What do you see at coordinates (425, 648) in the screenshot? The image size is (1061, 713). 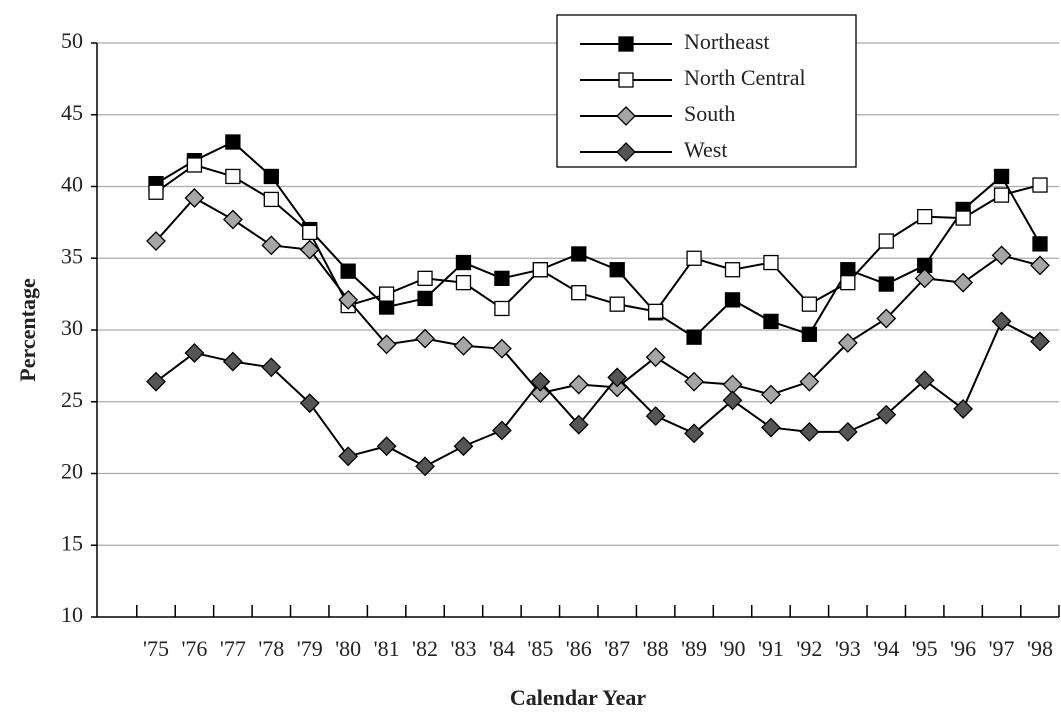 I see `x-tick-label: '82` at bounding box center [425, 648].